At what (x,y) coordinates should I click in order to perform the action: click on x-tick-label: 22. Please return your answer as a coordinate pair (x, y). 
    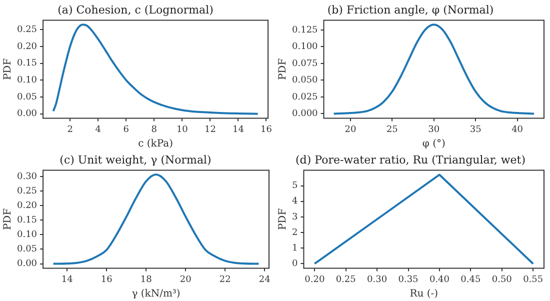
    Looking at the image, I should click on (225, 279).